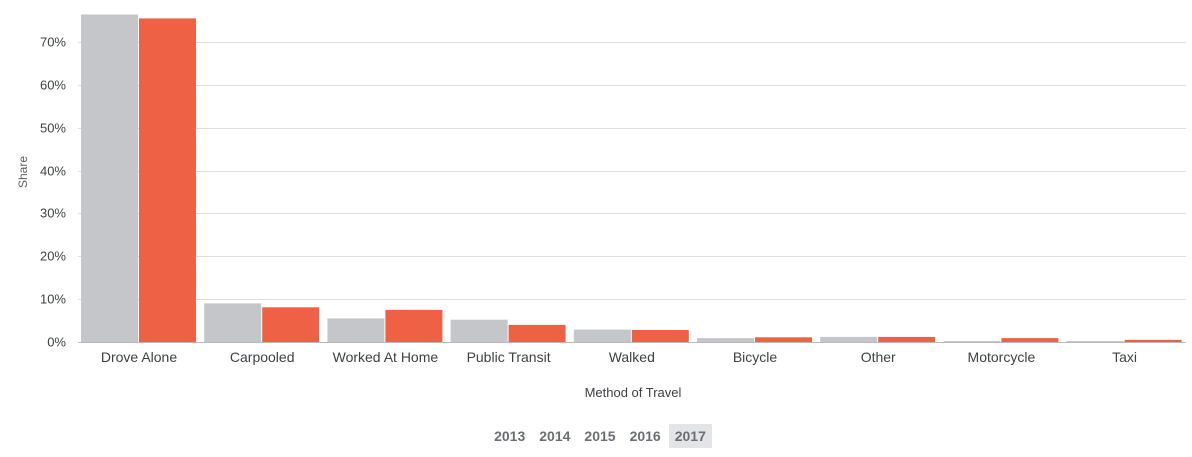  Describe the element at coordinates (645, 436) in the screenshot. I see `year-option-2016: 2016` at that location.